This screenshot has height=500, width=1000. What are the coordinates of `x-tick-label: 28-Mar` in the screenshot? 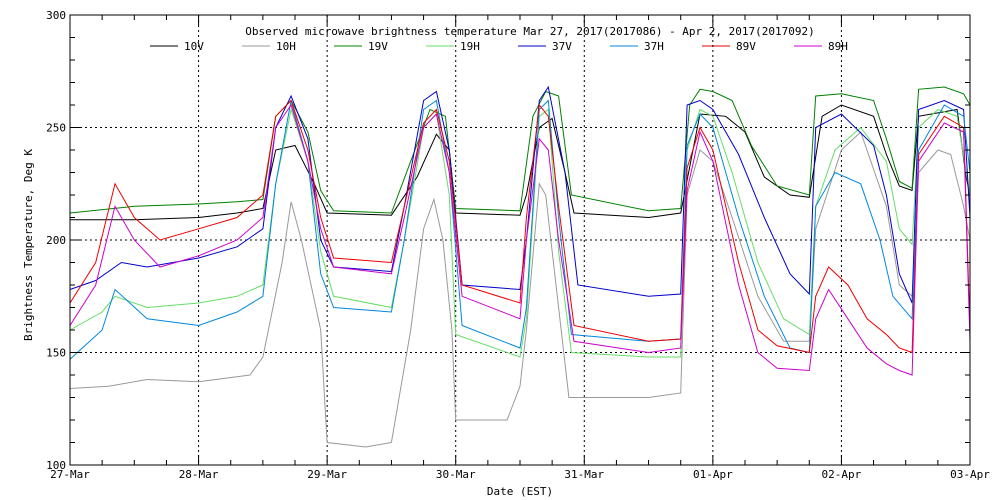 It's located at (199, 474).